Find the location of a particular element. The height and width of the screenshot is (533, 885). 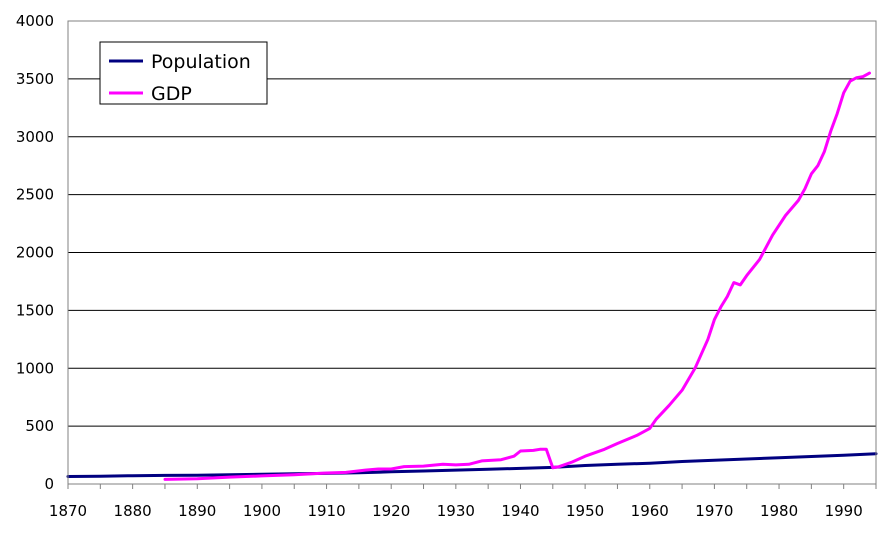

y-tick-label: 2500 is located at coordinates (35, 195).